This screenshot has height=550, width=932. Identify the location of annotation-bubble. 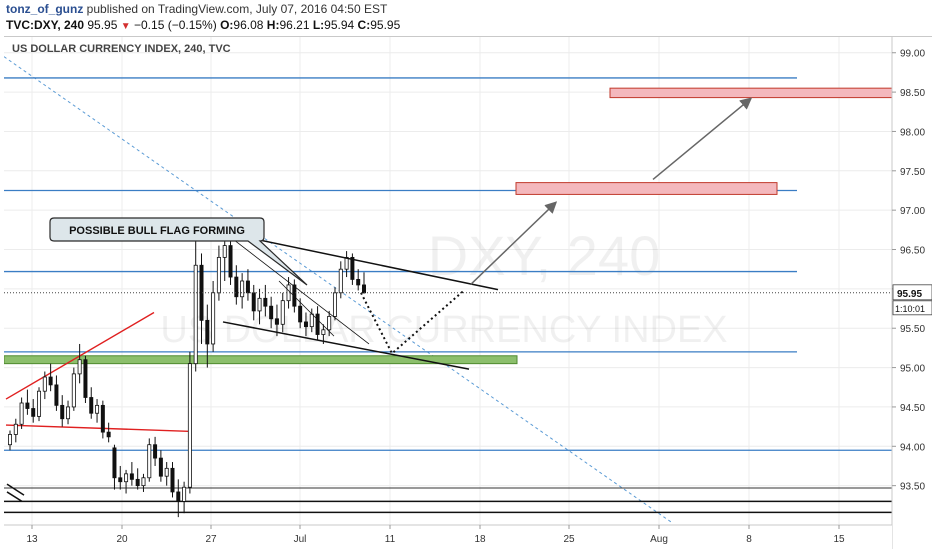
(178, 251).